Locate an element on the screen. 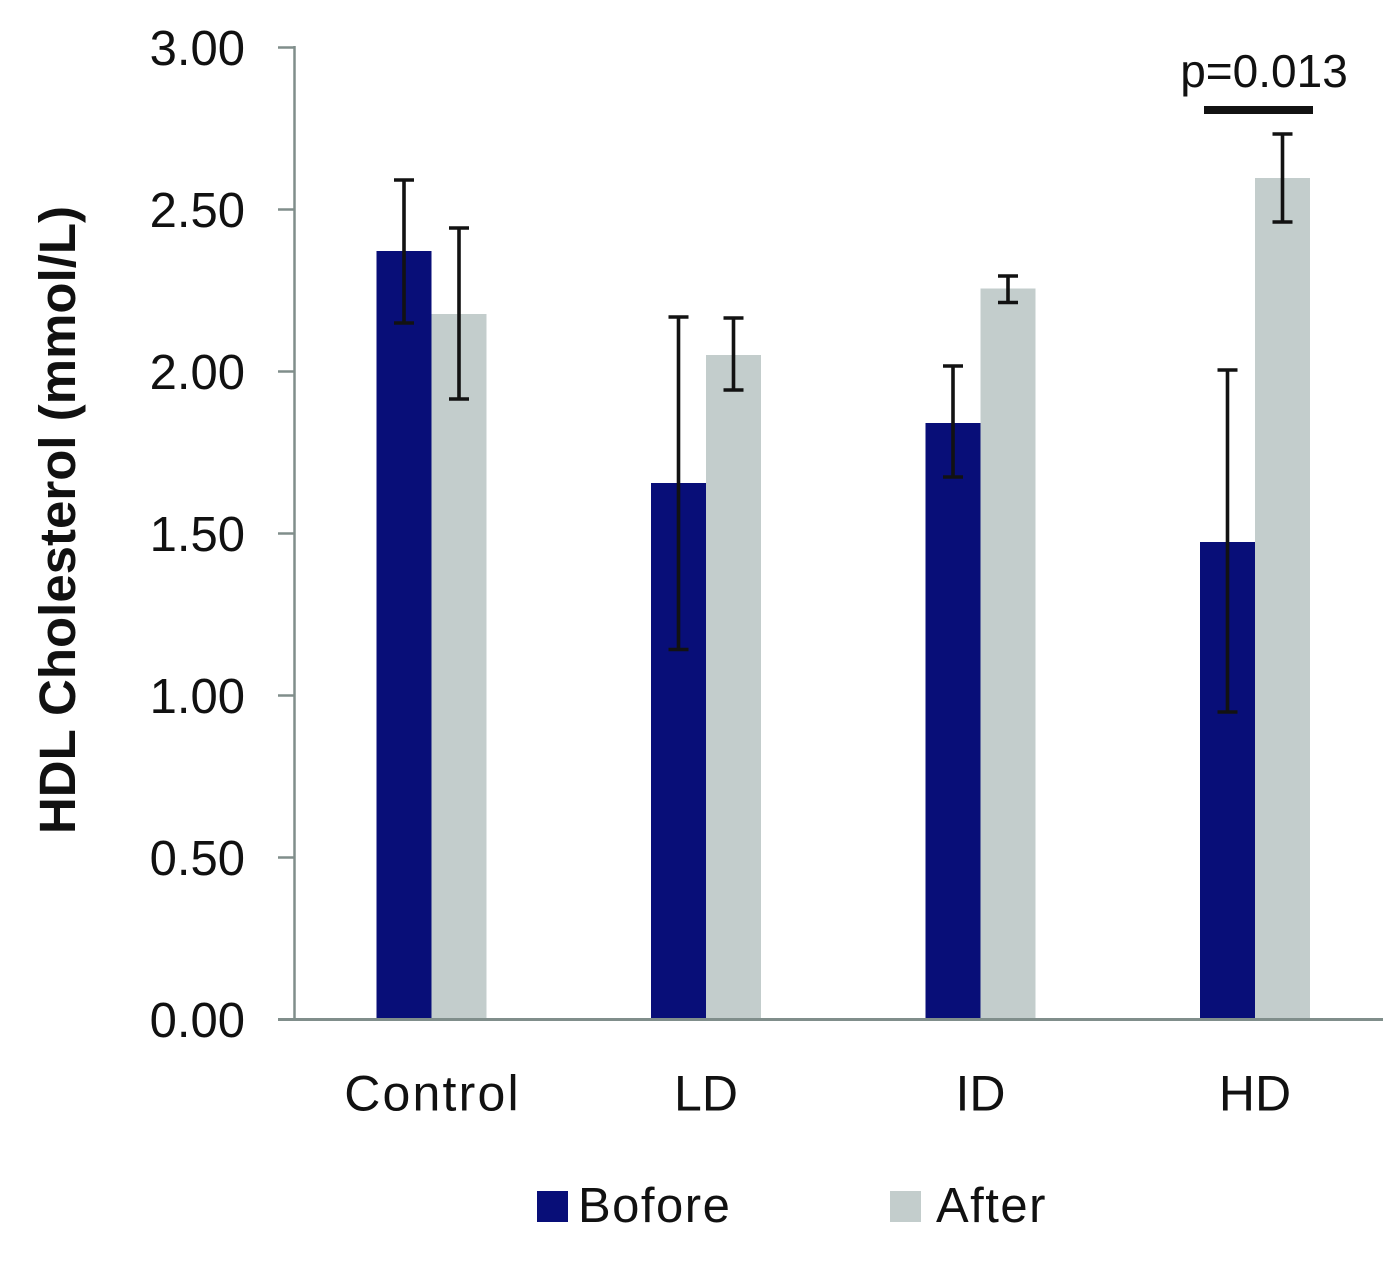  svg-text: 0.00 is located at coordinates (197, 1021).